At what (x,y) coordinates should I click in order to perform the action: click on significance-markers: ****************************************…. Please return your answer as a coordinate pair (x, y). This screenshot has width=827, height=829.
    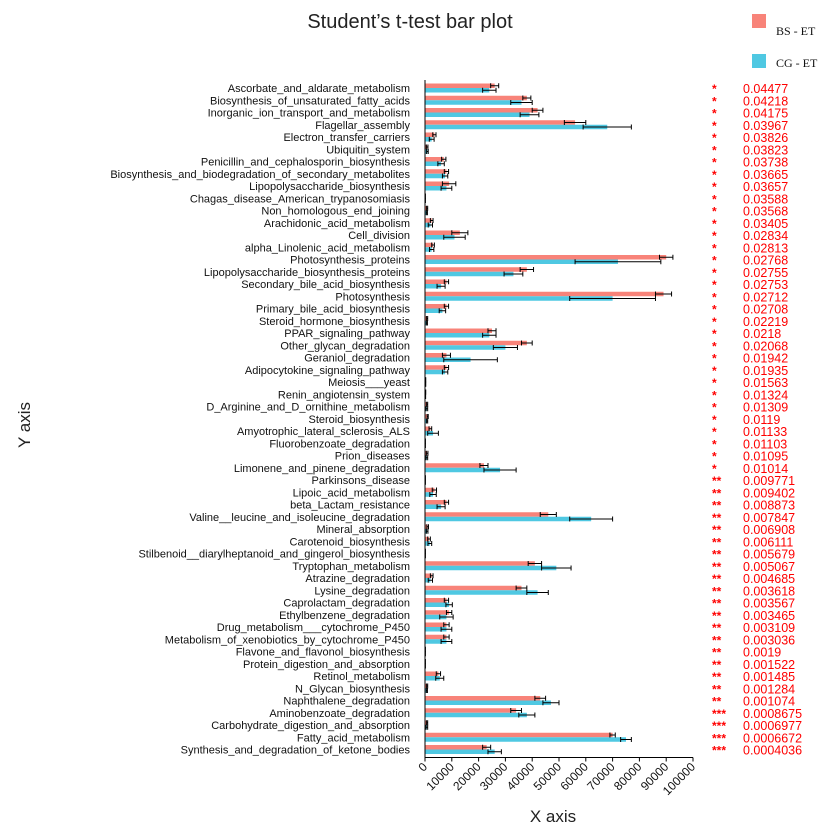
    Looking at the image, I should click on (719, 420).